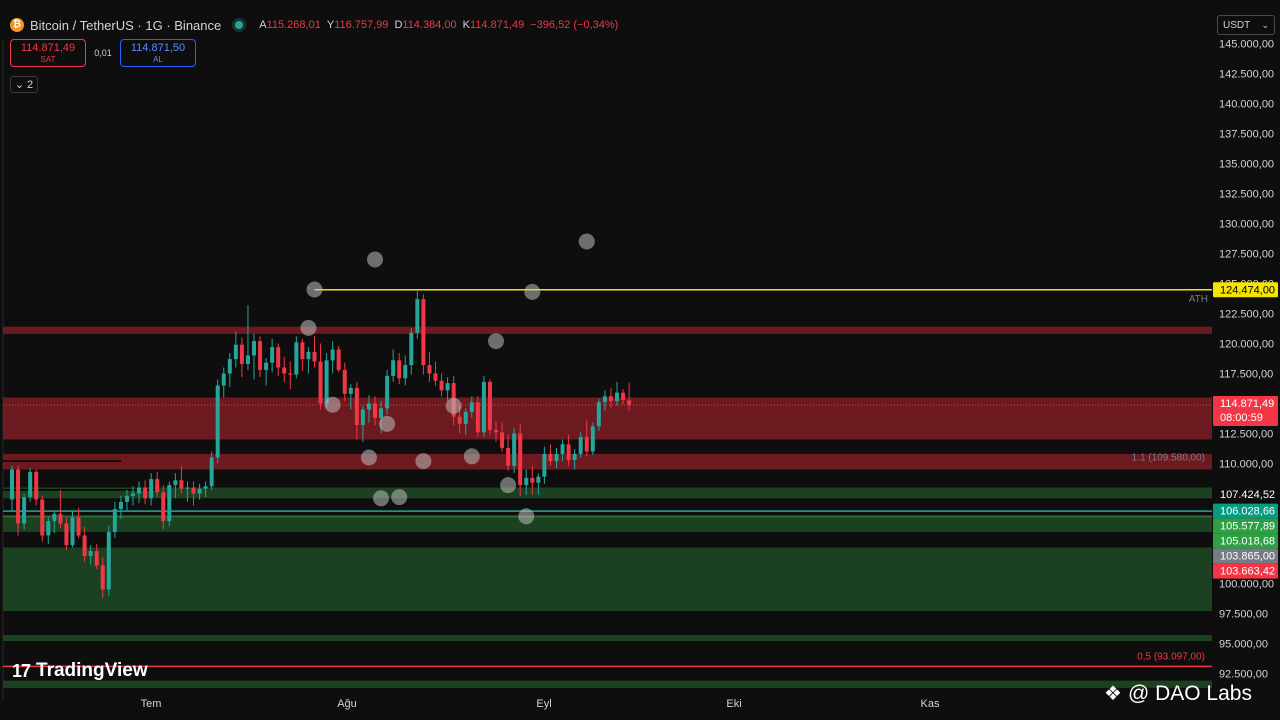 The image size is (1280, 720). Describe the element at coordinates (158, 48) in the screenshot. I see `buy-price: 114.871,50` at that location.